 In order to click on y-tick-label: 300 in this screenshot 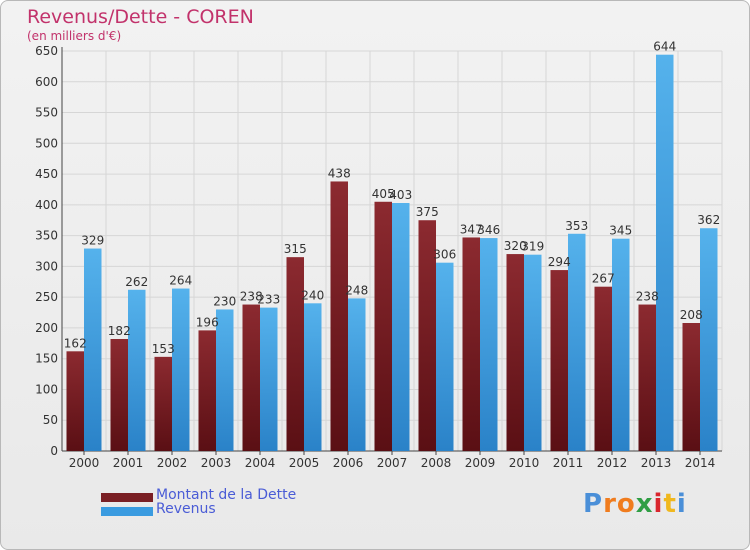, I will do `click(46, 266)`.